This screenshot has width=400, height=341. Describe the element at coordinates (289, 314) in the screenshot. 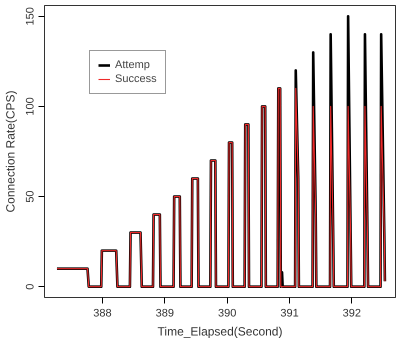

I see `x-tick-label: 391` at that location.